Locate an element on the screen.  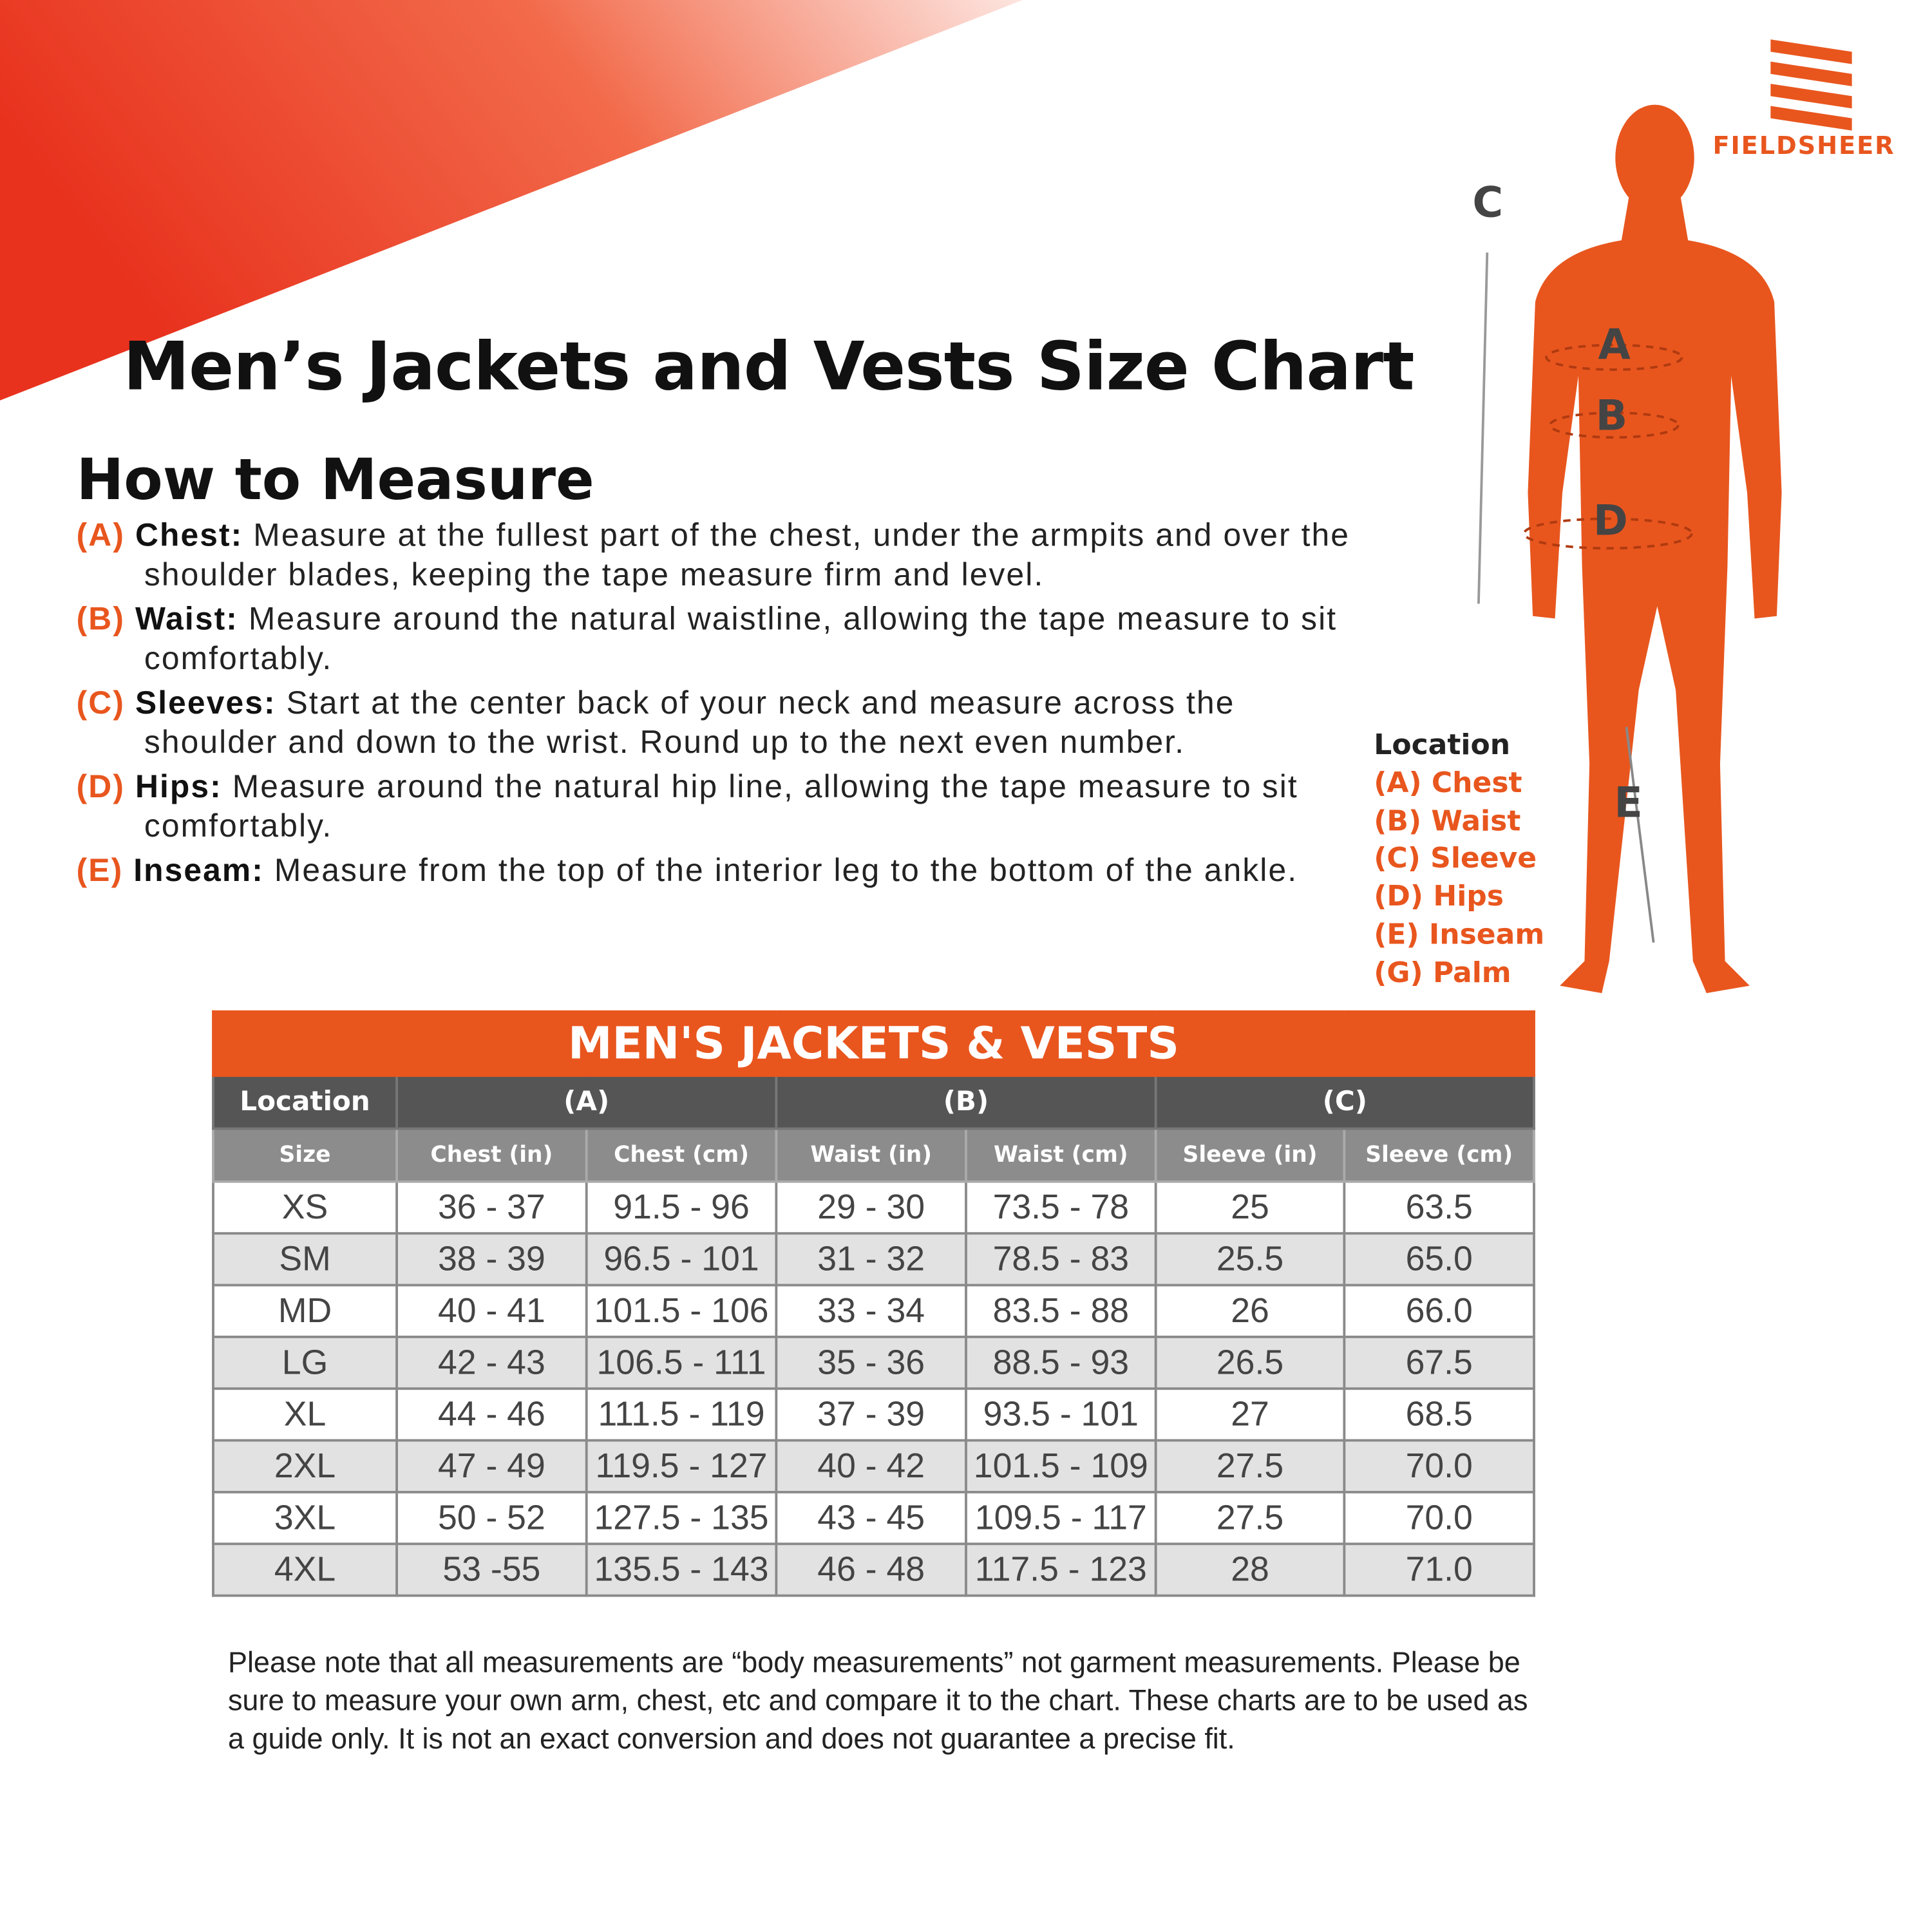
table-cell: 27 is located at coordinates (1250, 1415).